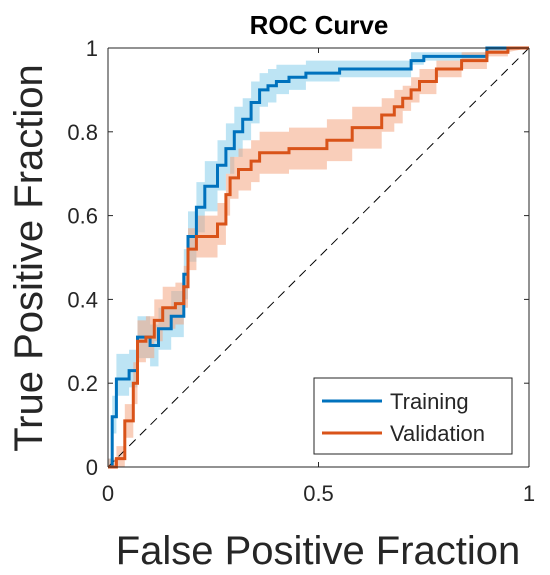 The image size is (550, 575). Describe the element at coordinates (82, 216) in the screenshot. I see `y-tick-label: 0.6` at that location.